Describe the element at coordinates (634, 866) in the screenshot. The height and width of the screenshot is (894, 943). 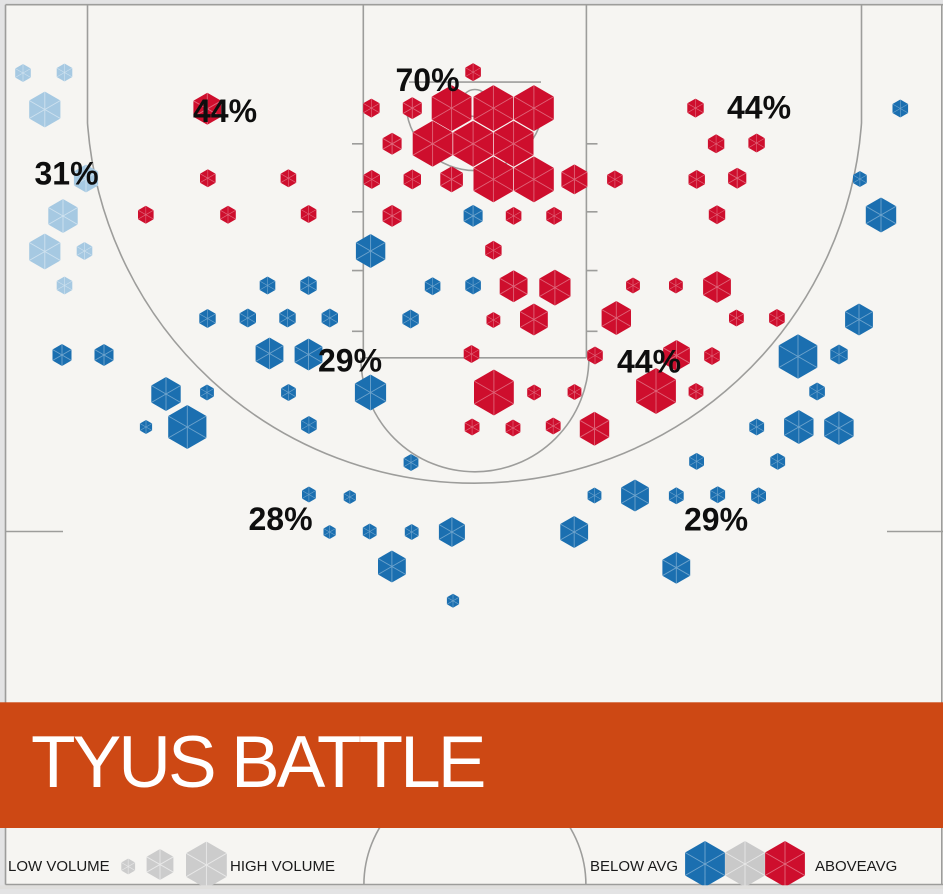
I see `svg-text: BELOW AVG` at that location.